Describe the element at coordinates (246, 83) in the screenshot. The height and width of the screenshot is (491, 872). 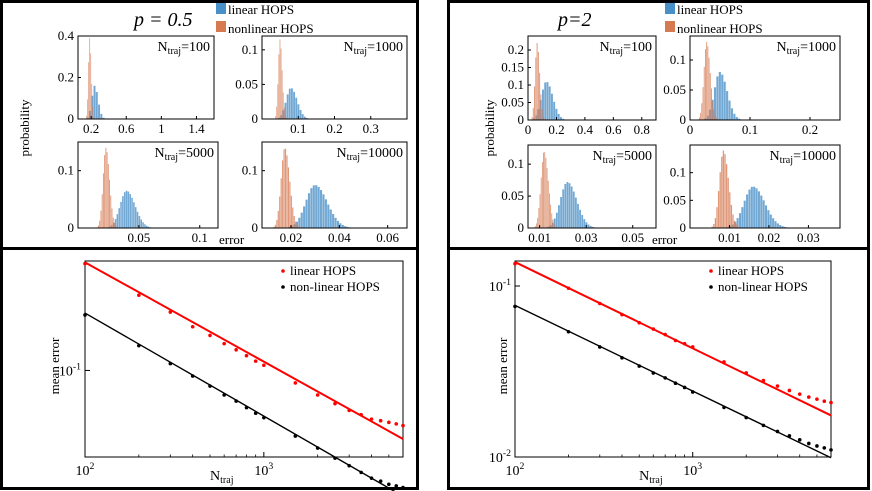
I see `hist-0-1-ytick-label: 0.05` at that location.